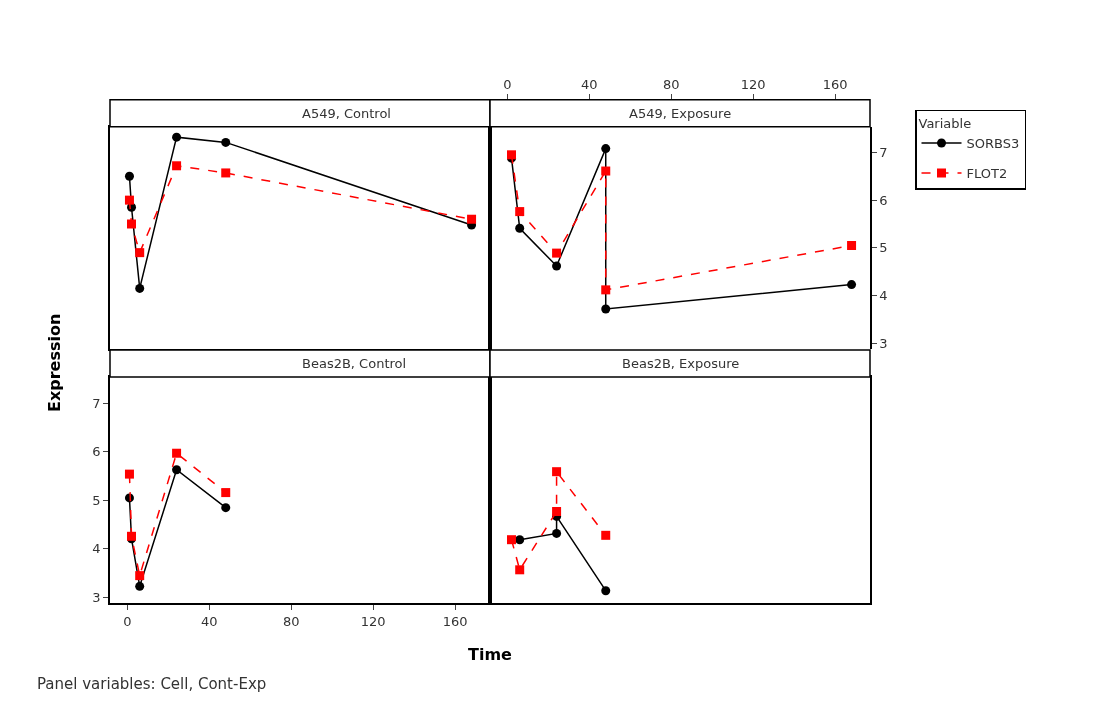  Describe the element at coordinates (55, 362) in the screenshot. I see `y-axis-title: Expression` at that location.